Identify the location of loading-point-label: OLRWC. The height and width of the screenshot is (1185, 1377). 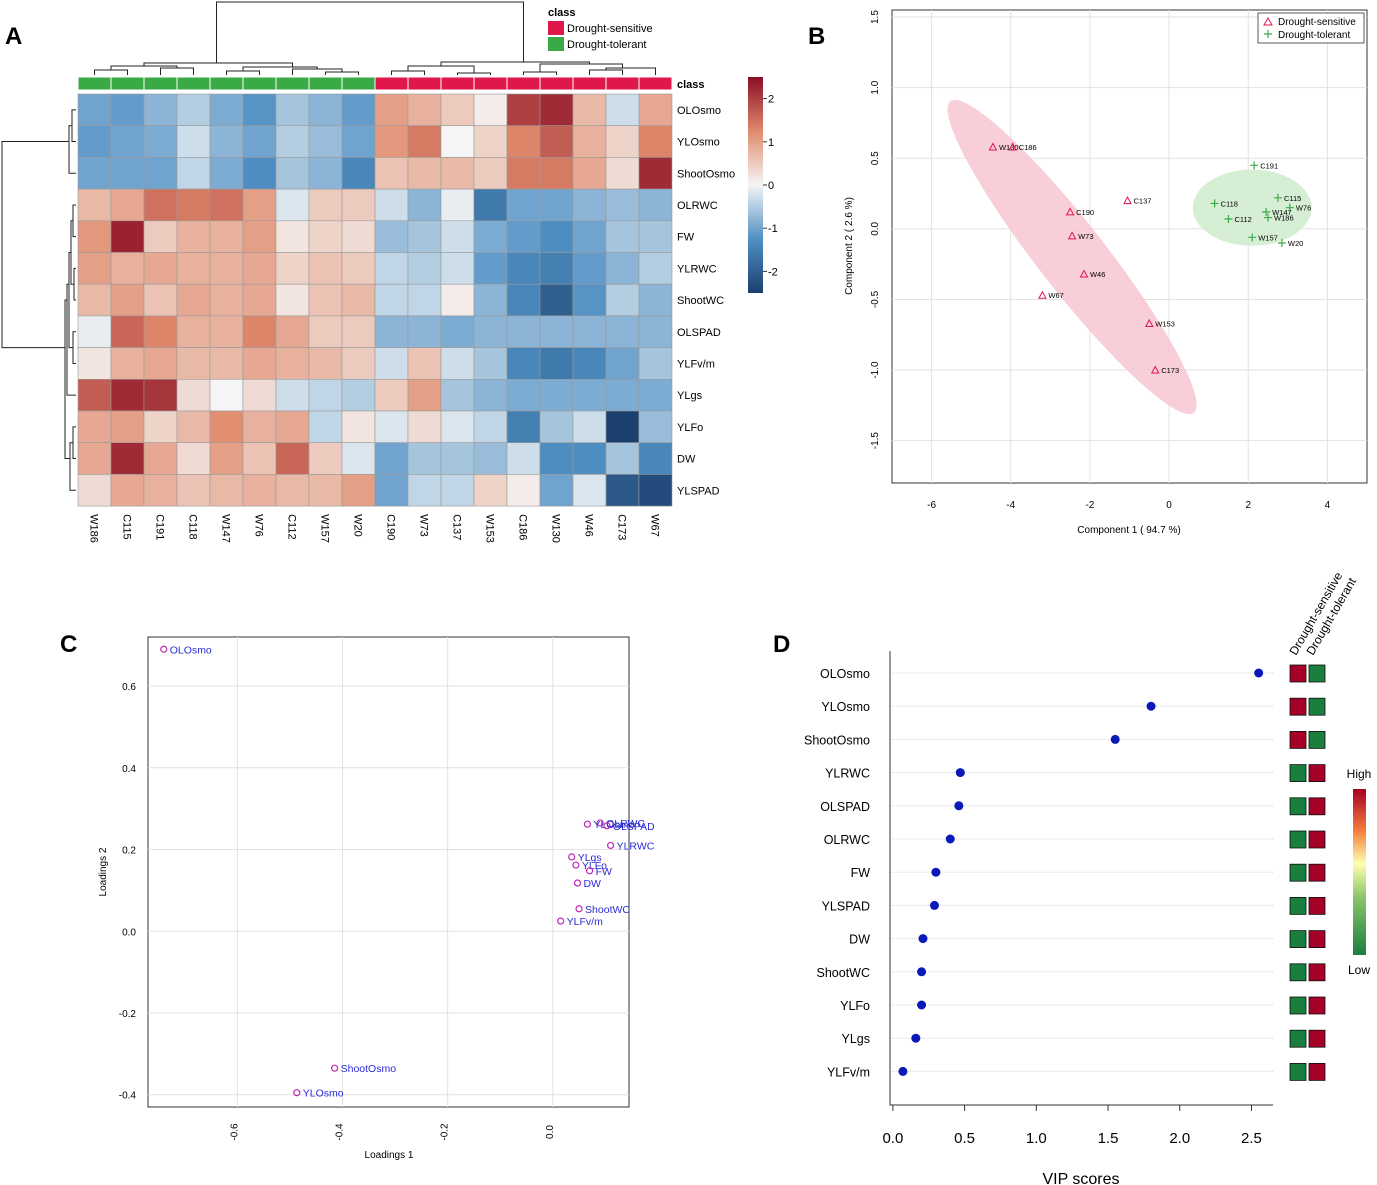
(625, 824).